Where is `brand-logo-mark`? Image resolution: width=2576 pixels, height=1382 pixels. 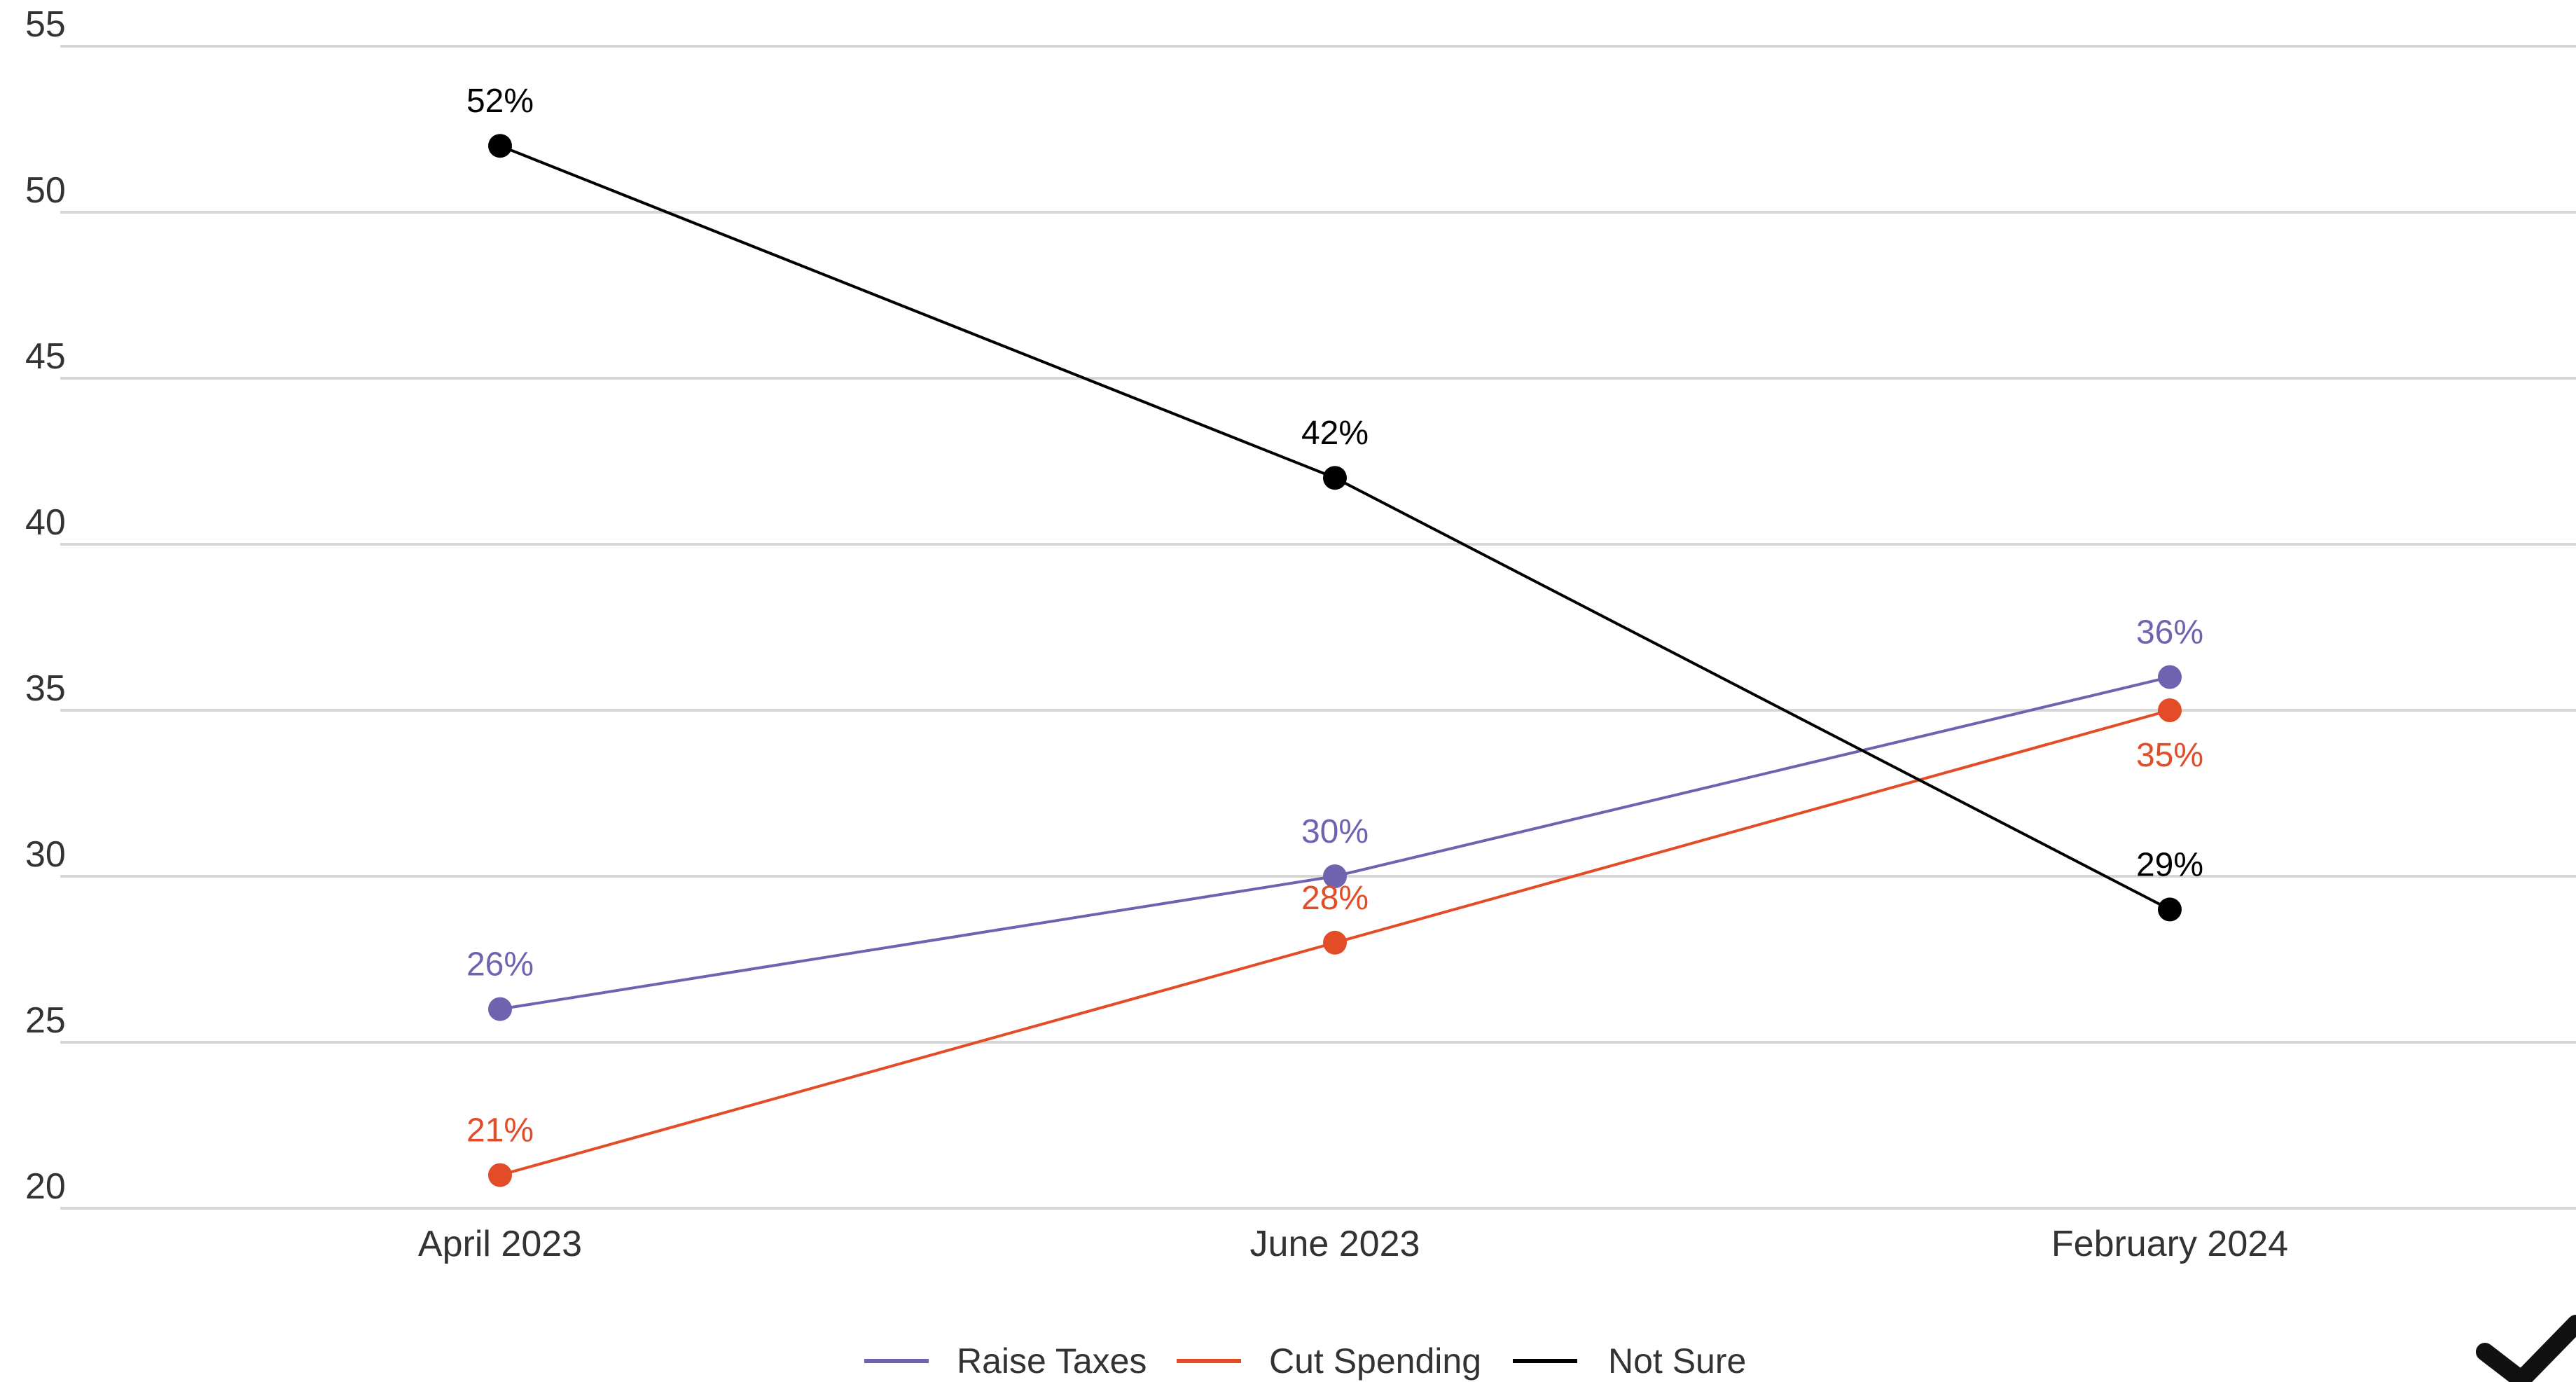 brand-logo-mark is located at coordinates (2526, 1348).